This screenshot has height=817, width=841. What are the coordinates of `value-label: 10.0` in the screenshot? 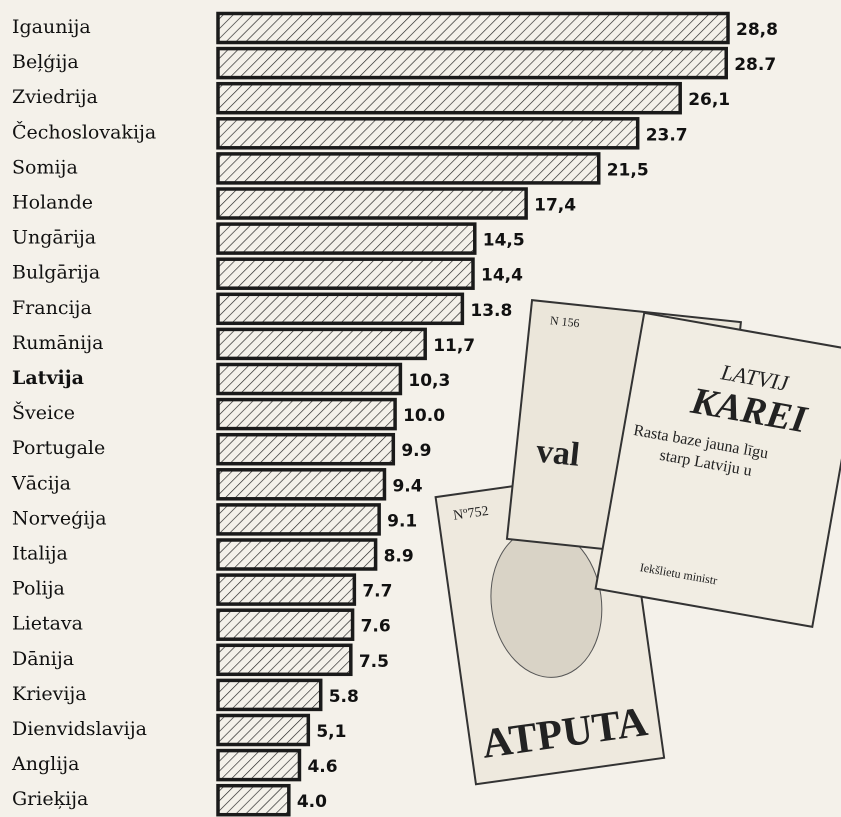 It's located at (424, 416).